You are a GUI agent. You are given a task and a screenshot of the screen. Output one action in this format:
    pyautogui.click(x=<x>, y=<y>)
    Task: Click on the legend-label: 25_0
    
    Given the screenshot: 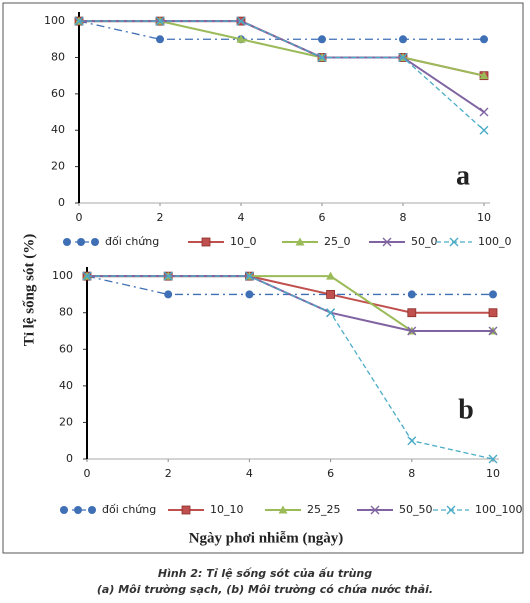 What is the action you would take?
    pyautogui.click(x=337, y=241)
    